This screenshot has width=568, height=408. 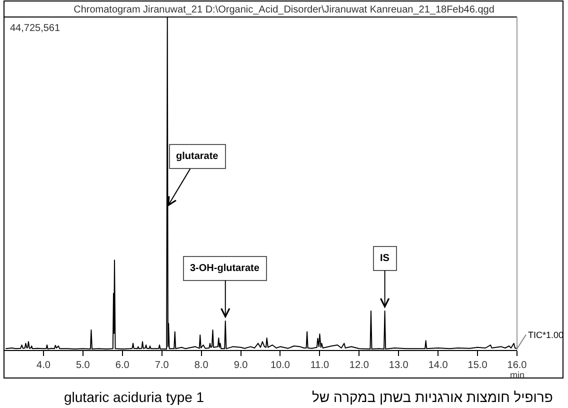 I want to click on x-tick-label: 16.0, so click(x=517, y=365).